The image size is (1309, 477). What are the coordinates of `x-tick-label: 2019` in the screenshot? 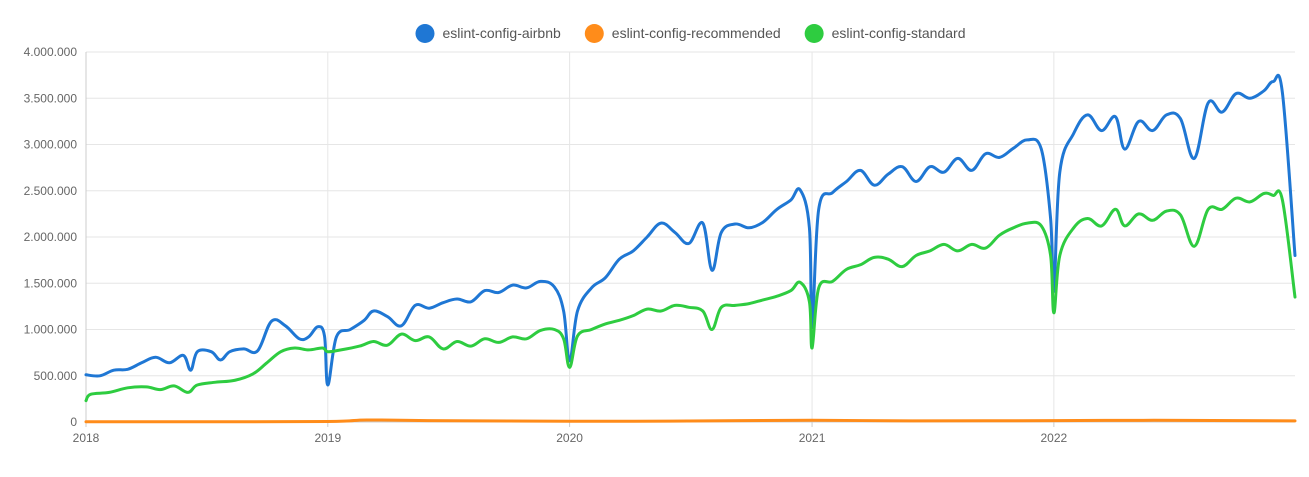 It's located at (327, 438).